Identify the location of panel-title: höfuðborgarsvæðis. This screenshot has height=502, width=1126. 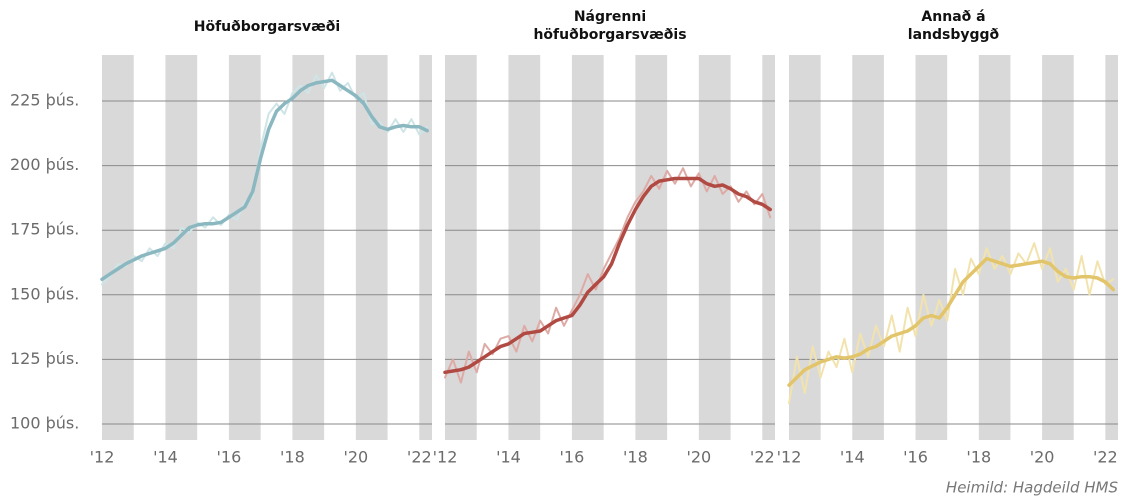
(609, 35).